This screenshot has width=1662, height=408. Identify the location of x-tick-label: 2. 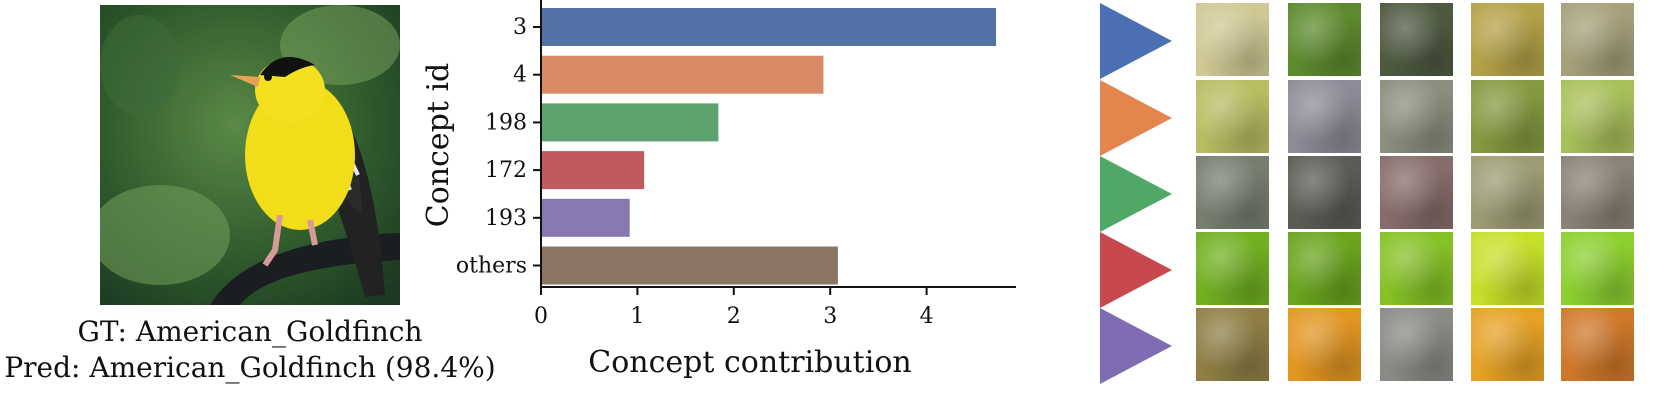
(734, 316).